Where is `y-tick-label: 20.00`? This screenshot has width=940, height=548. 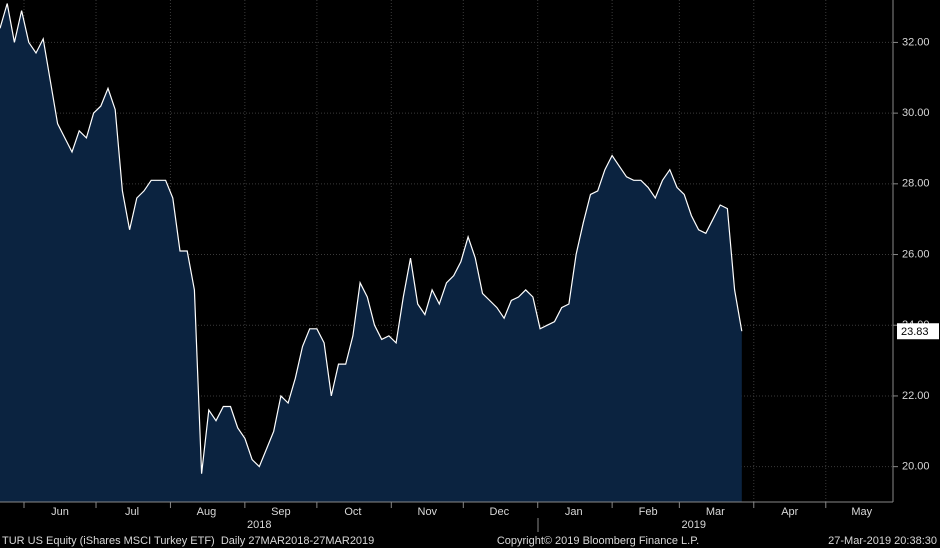
y-tick-label: 20.00 is located at coordinates (916, 467).